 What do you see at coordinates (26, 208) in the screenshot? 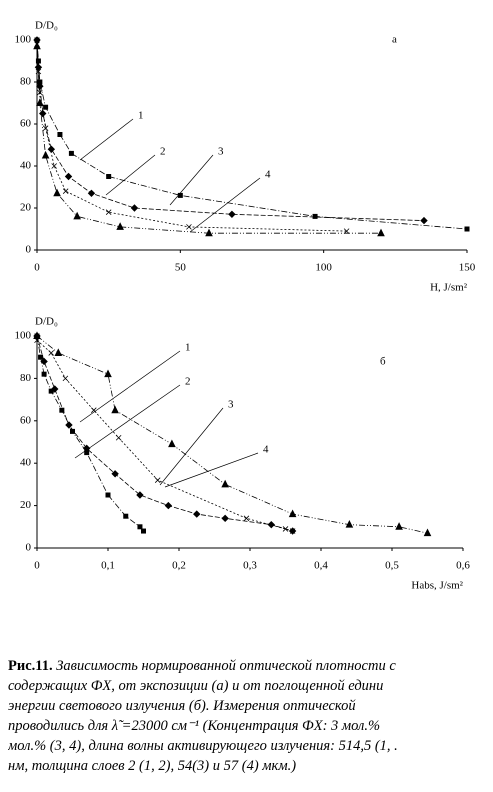
I see `y-tick-label: 20` at bounding box center [26, 208].